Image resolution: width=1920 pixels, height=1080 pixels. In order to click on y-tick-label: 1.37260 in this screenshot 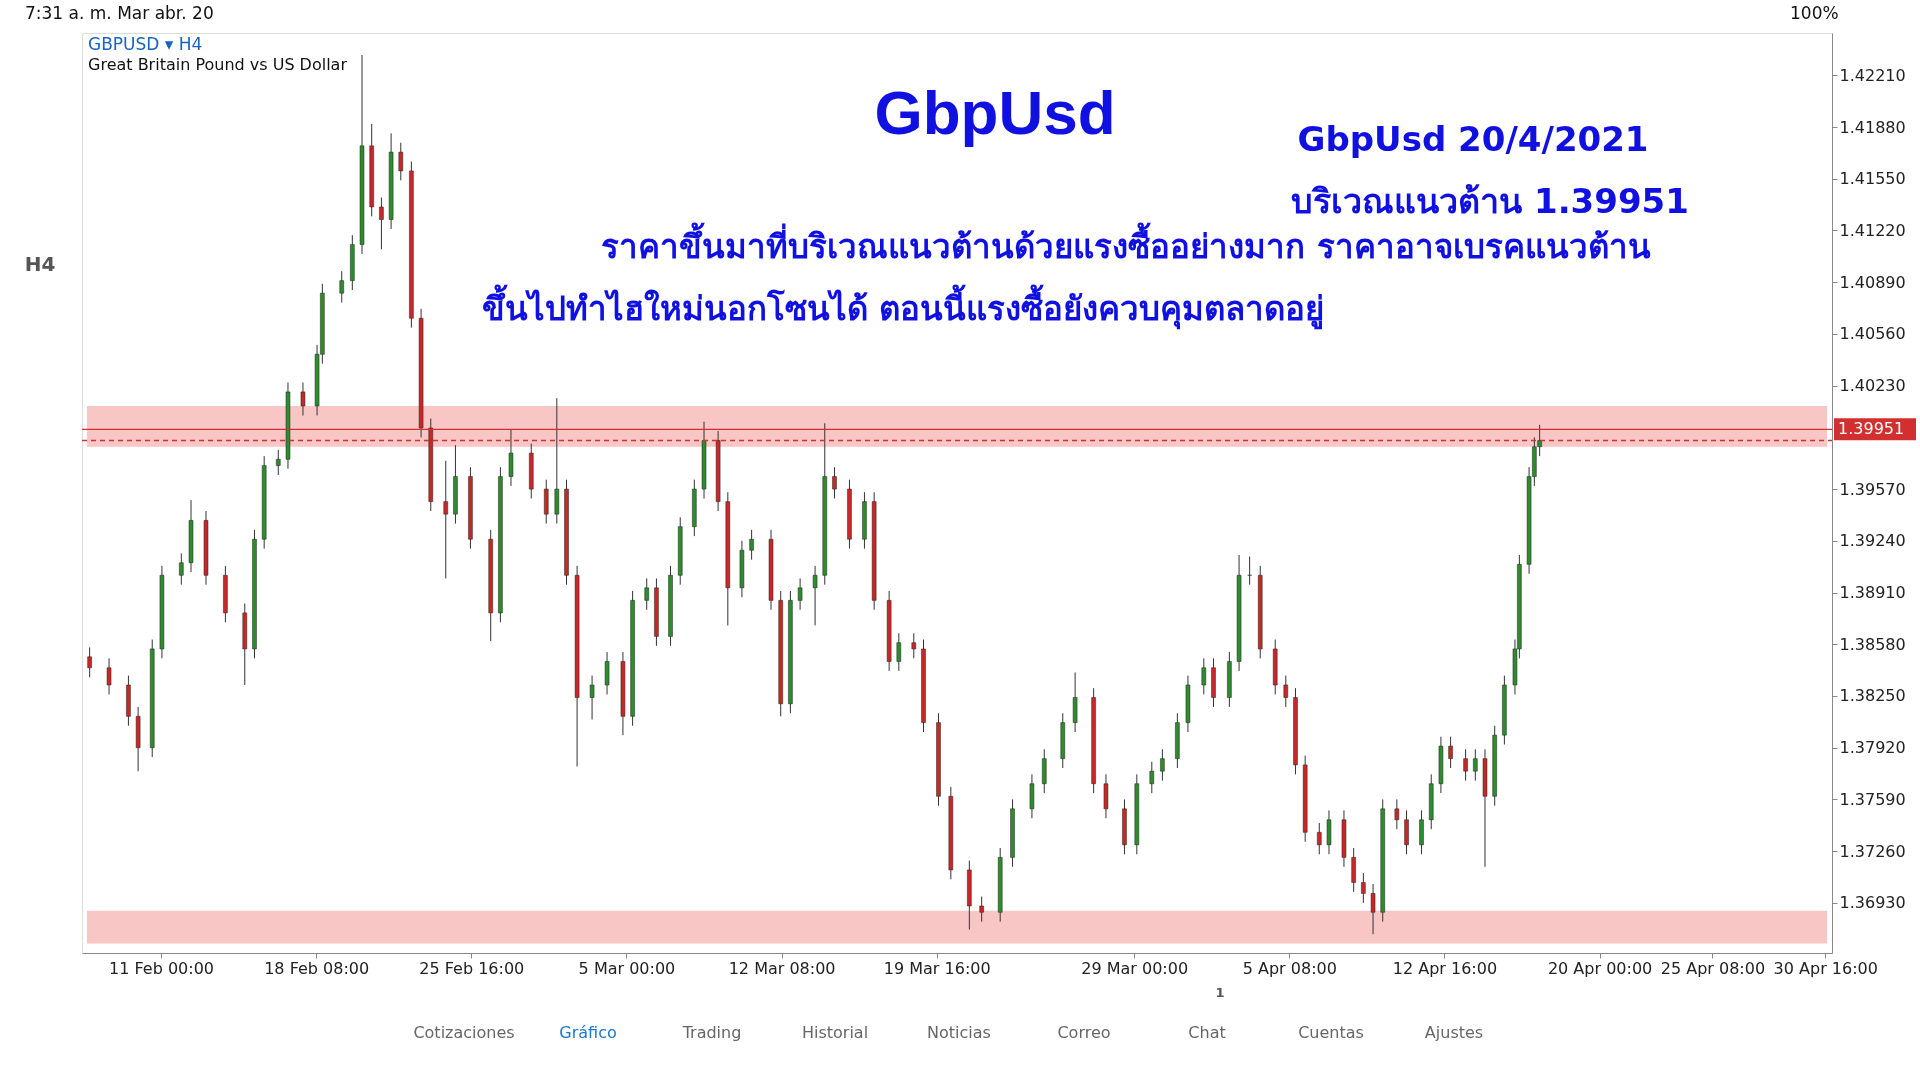, I will do `click(1872, 851)`.